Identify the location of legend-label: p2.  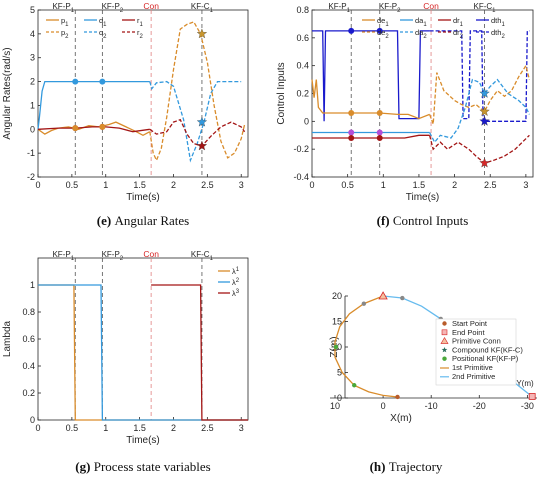
(65, 34).